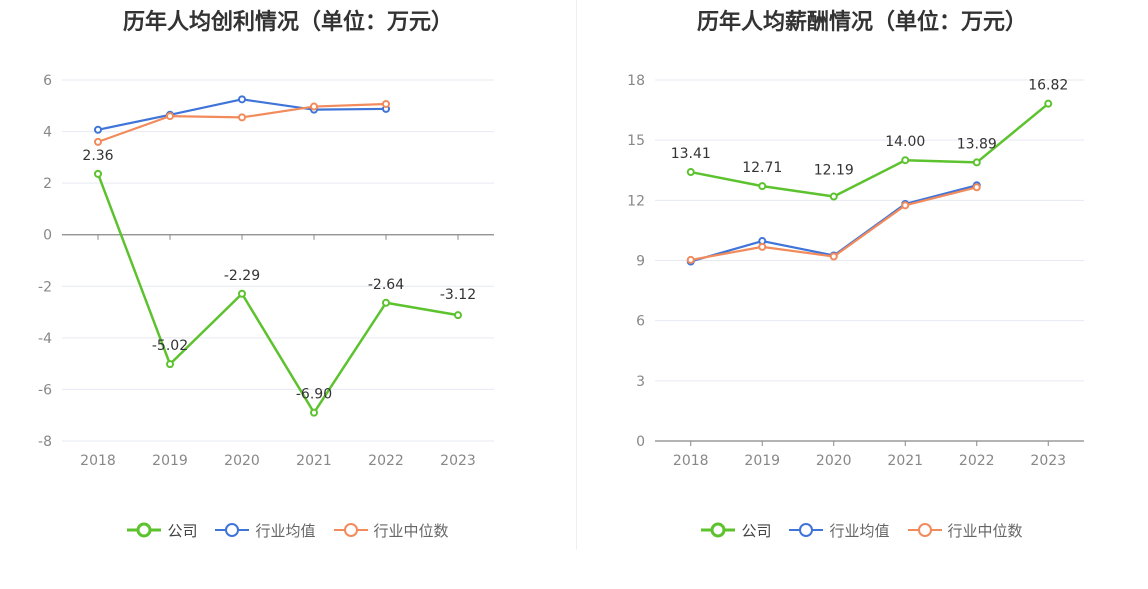 Image resolution: width=1148 pixels, height=589 pixels. What do you see at coordinates (170, 346) in the screenshot?
I see `data-label: -5.02` at bounding box center [170, 346].